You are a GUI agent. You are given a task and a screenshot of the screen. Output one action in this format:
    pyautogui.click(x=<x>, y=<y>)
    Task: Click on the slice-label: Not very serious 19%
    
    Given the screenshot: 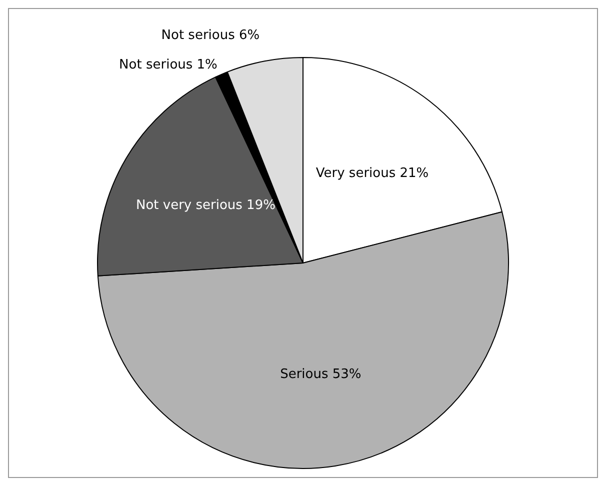 What is the action you would take?
    pyautogui.click(x=206, y=205)
    